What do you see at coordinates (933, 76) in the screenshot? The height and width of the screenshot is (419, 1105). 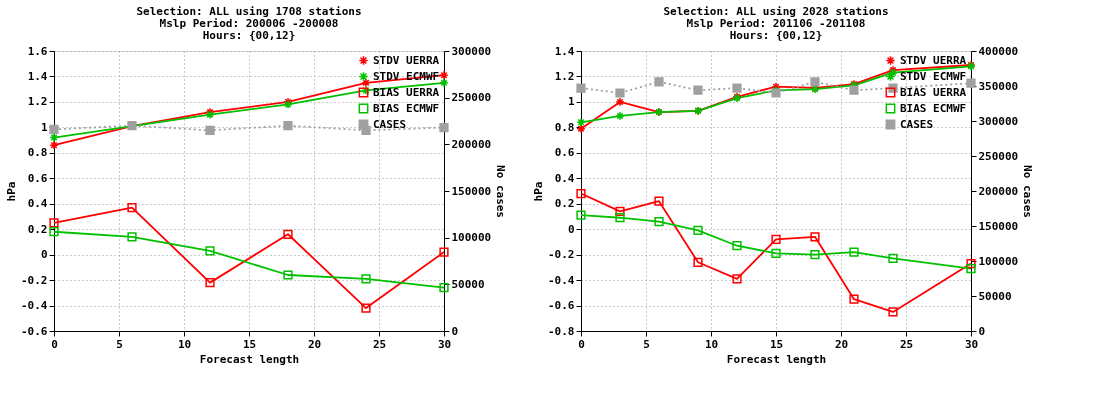 I see `legend-label: STDV ECMWF` at bounding box center [933, 76].